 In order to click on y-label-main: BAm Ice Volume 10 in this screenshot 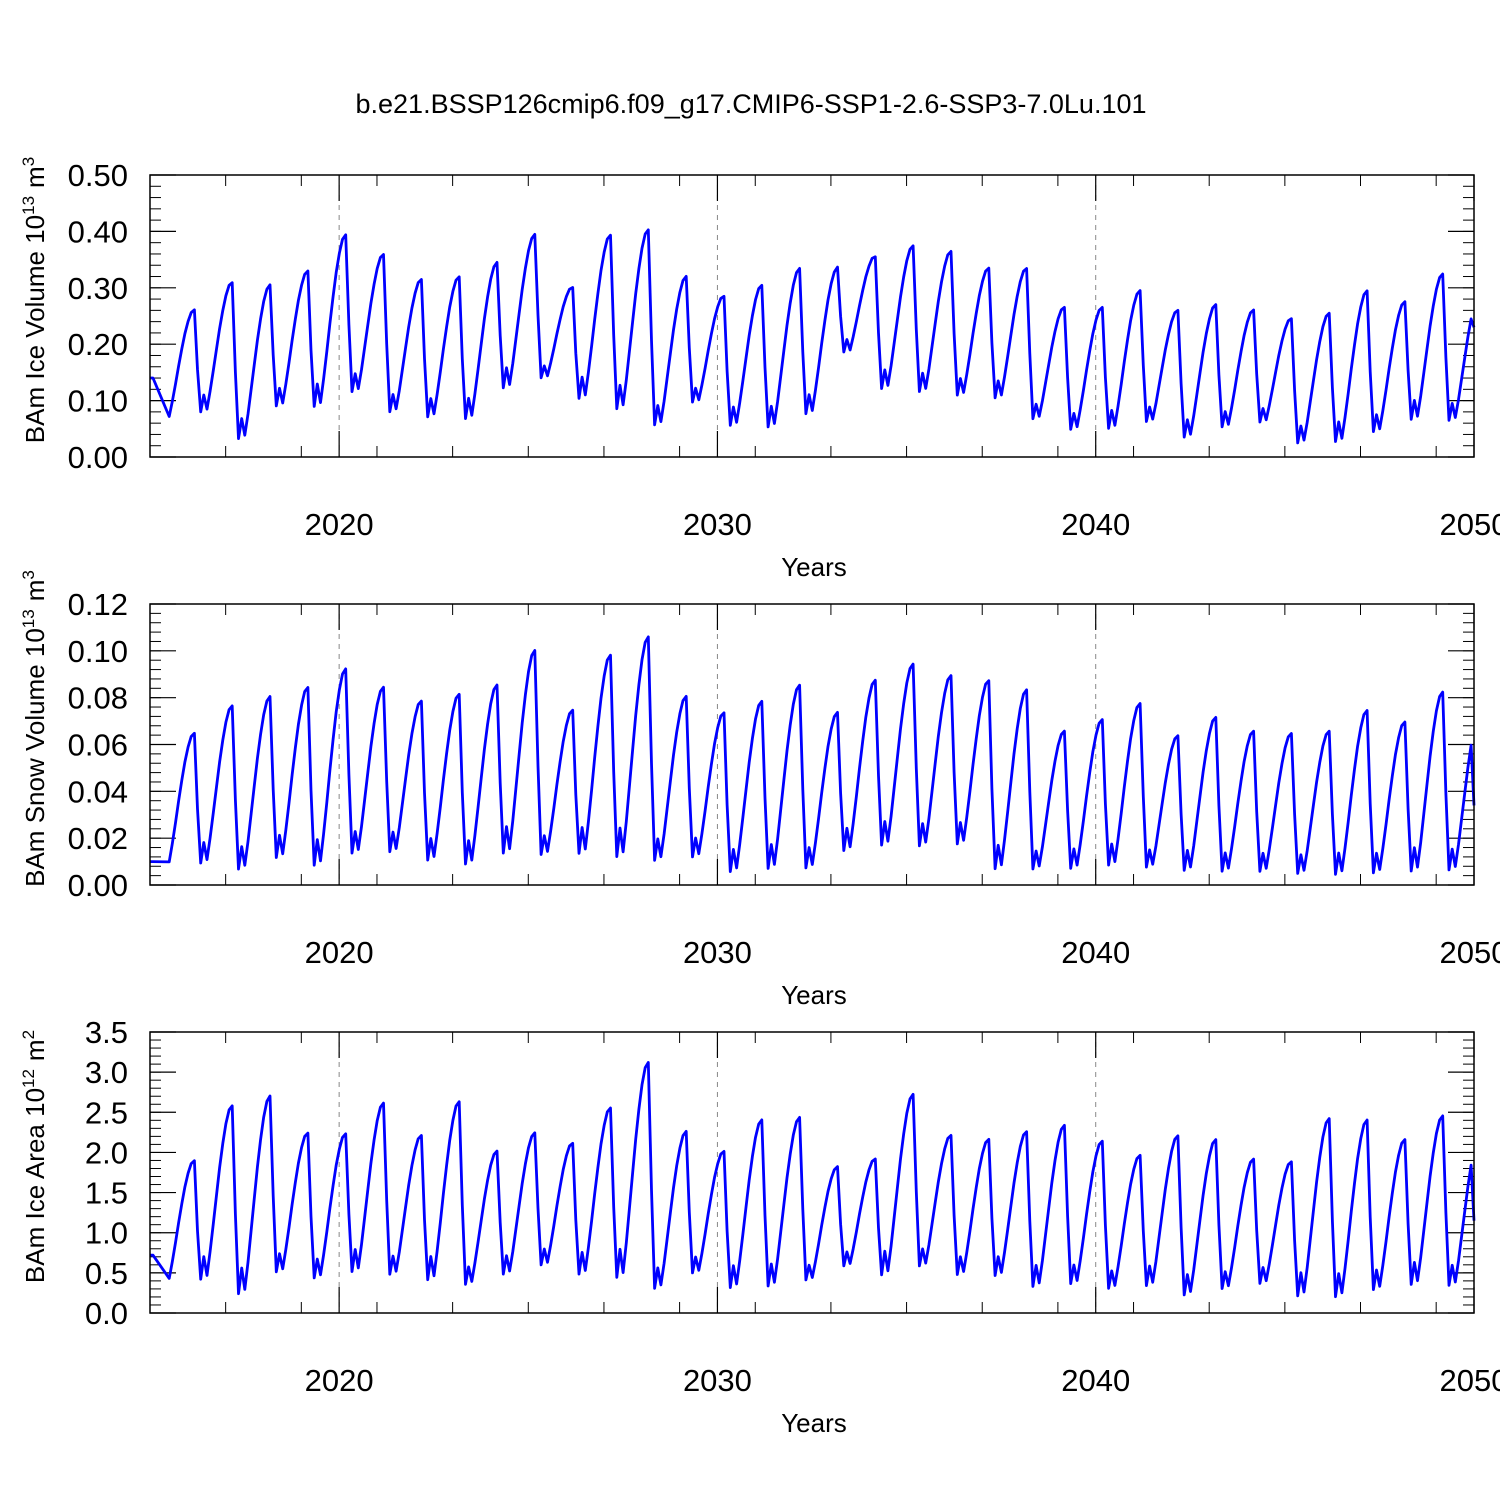, I will do `click(35, 329)`.